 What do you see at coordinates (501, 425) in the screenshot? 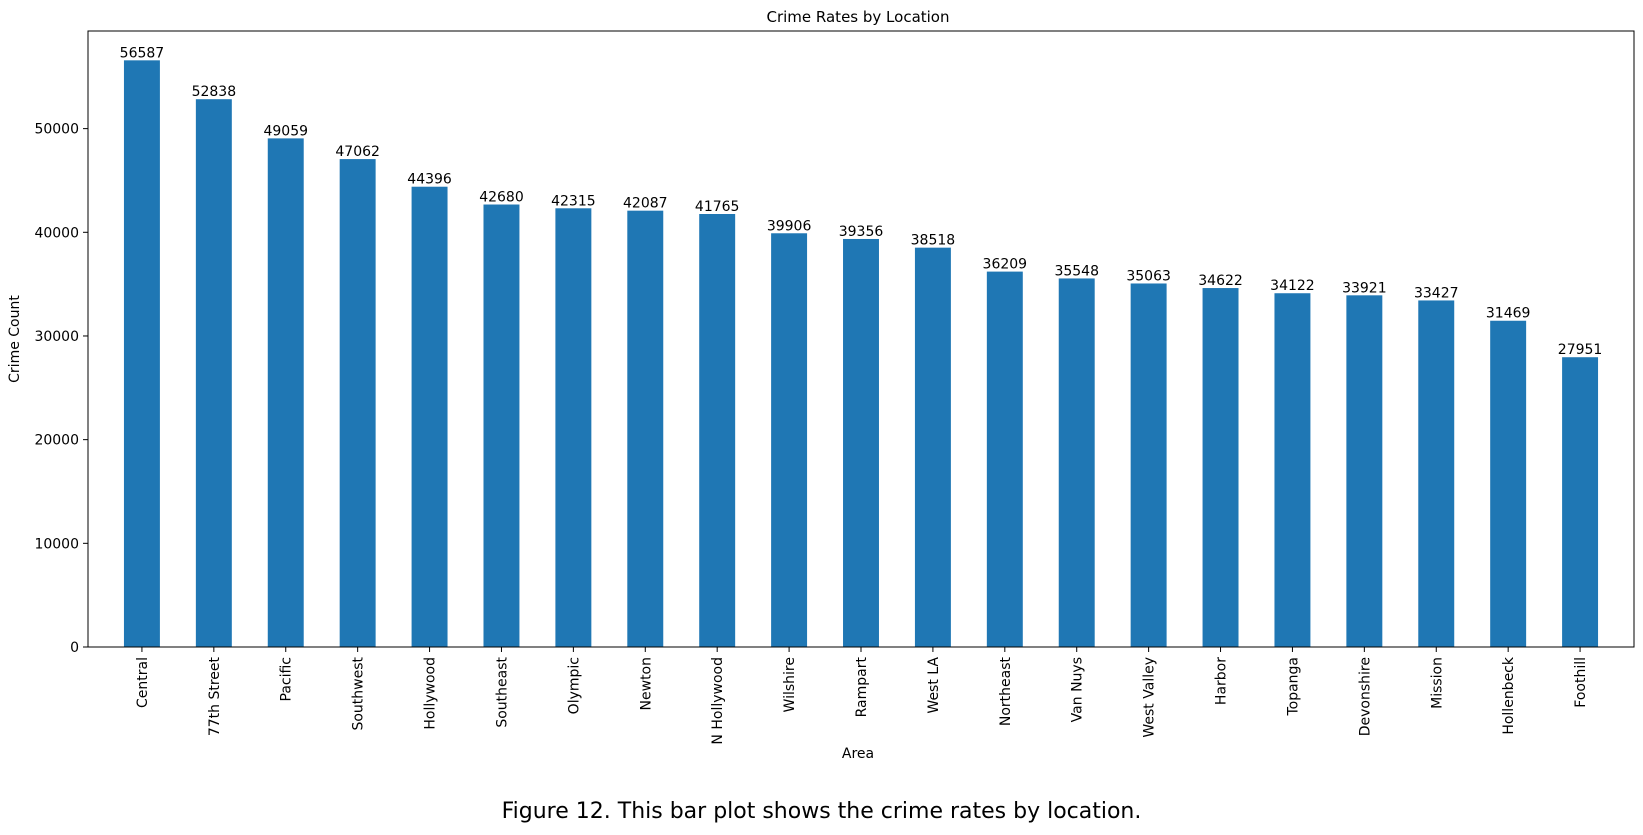
I see `bar-southeast` at bounding box center [501, 425].